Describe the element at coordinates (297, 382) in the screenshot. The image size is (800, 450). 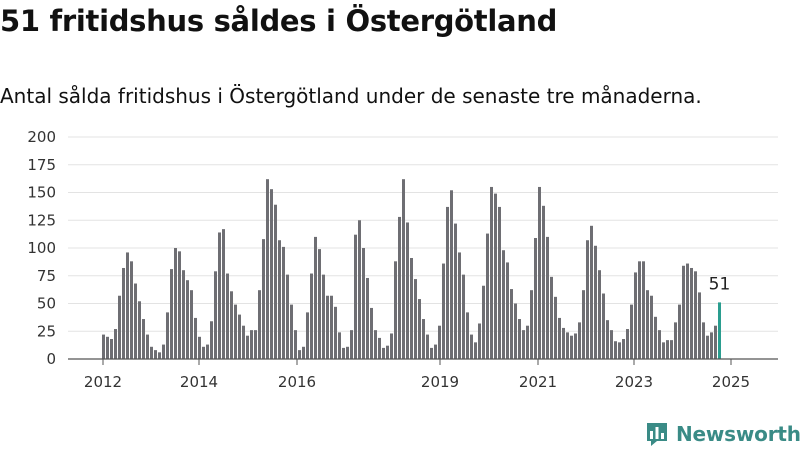
I see `x-tick-label: 2016` at that location.